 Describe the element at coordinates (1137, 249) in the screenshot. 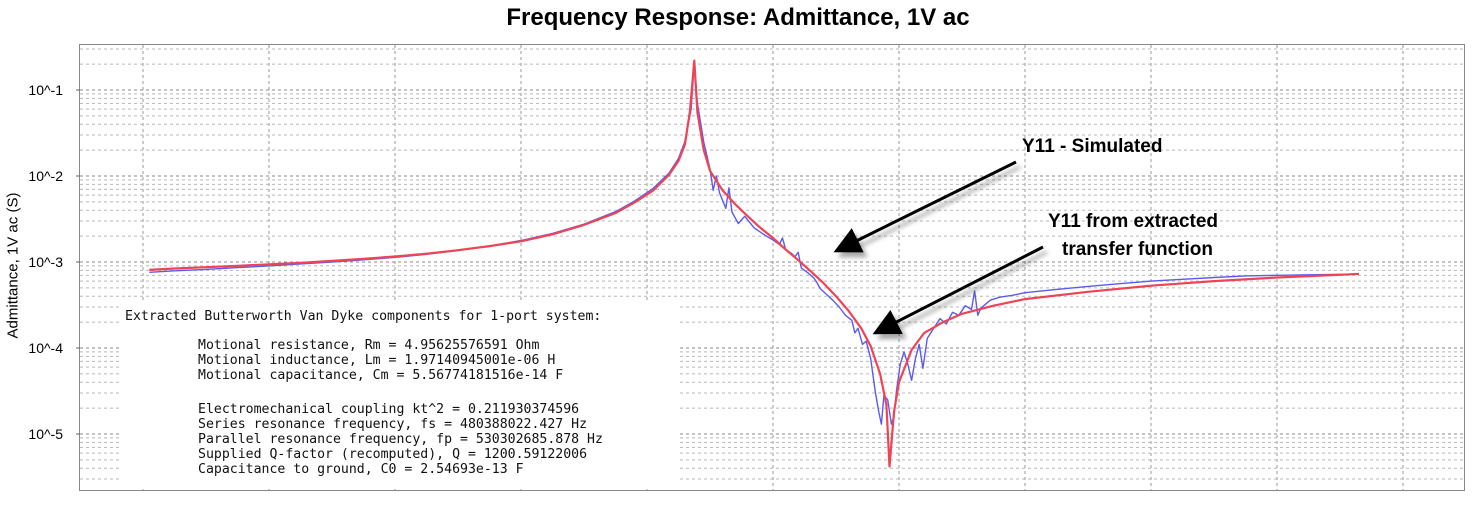

I see `annotation-extracted-line-2: transfer function` at that location.